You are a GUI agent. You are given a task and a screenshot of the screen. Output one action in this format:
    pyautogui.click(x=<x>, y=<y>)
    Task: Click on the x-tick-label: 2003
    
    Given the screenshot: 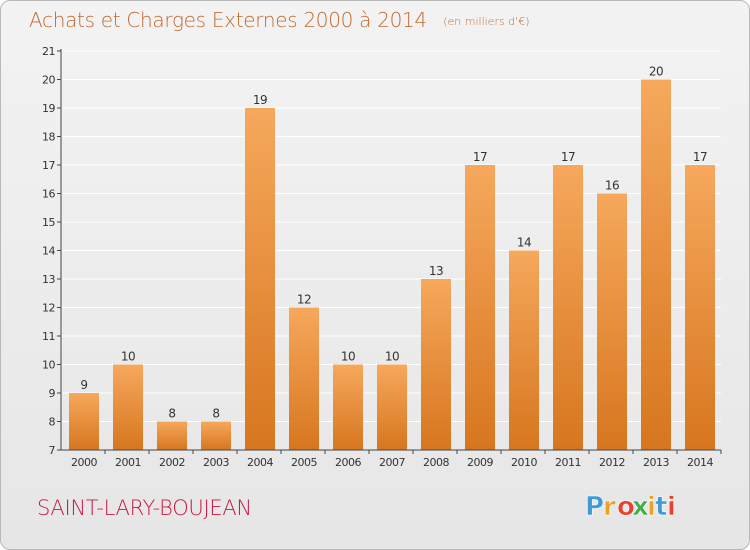 What is the action you would take?
    pyautogui.click(x=216, y=462)
    